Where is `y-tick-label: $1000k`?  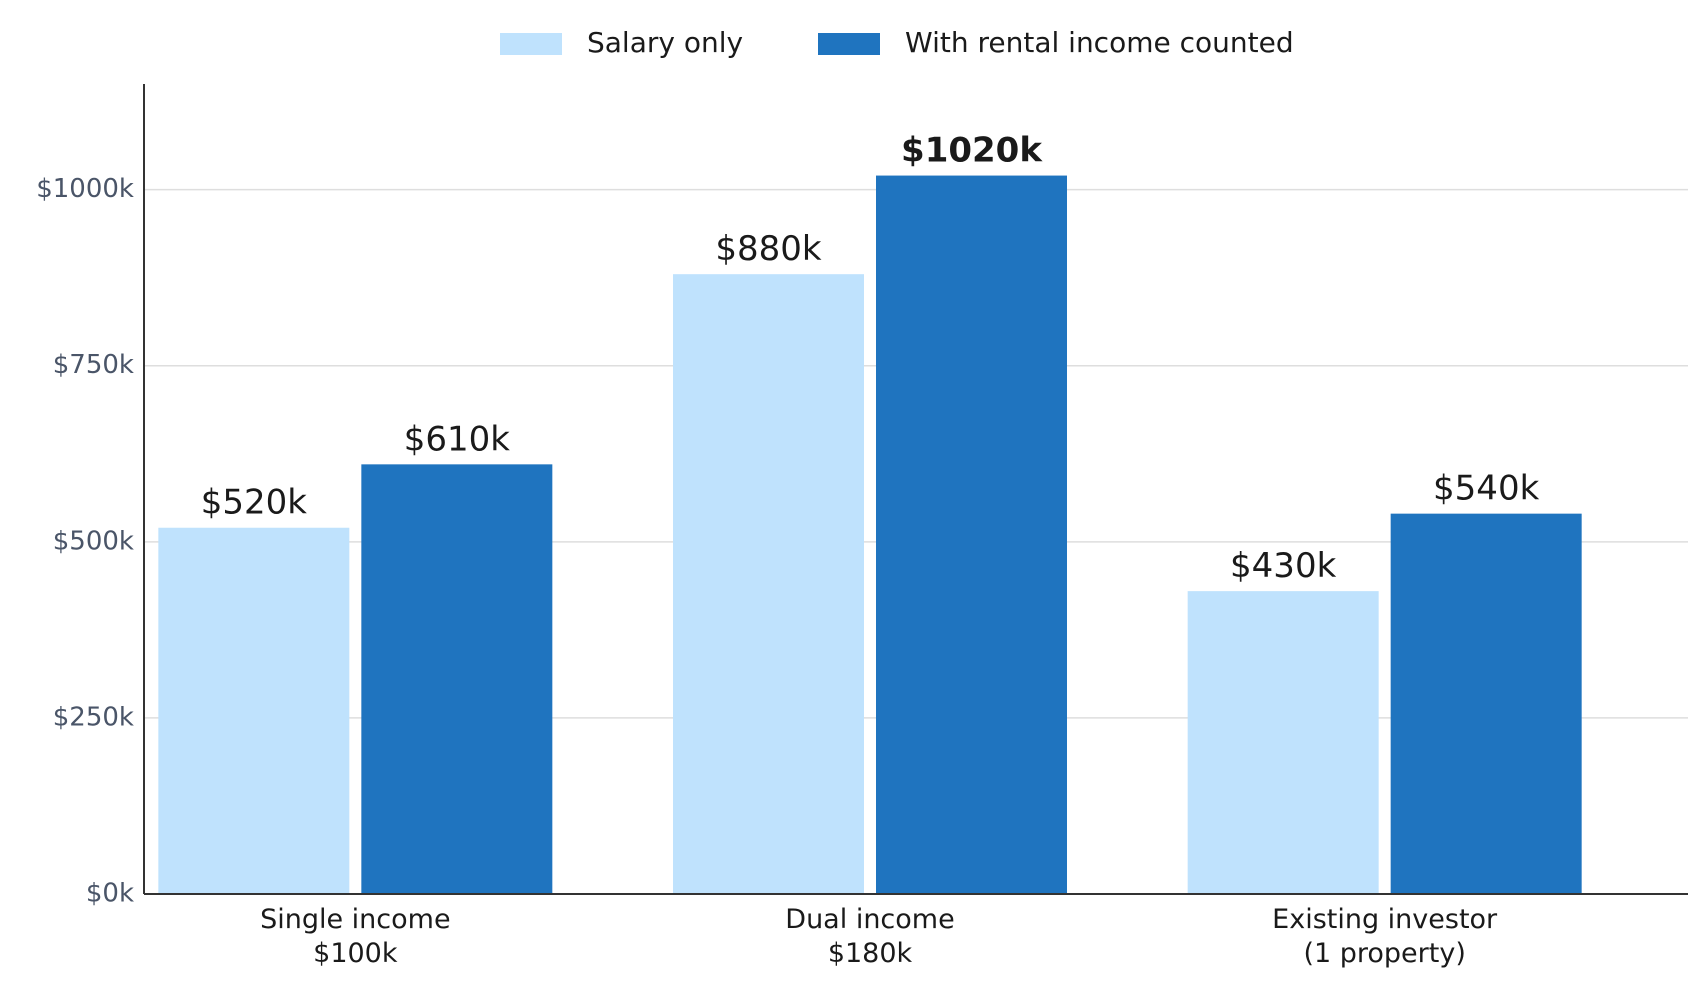 y-tick-label: $1000k is located at coordinates (85, 189).